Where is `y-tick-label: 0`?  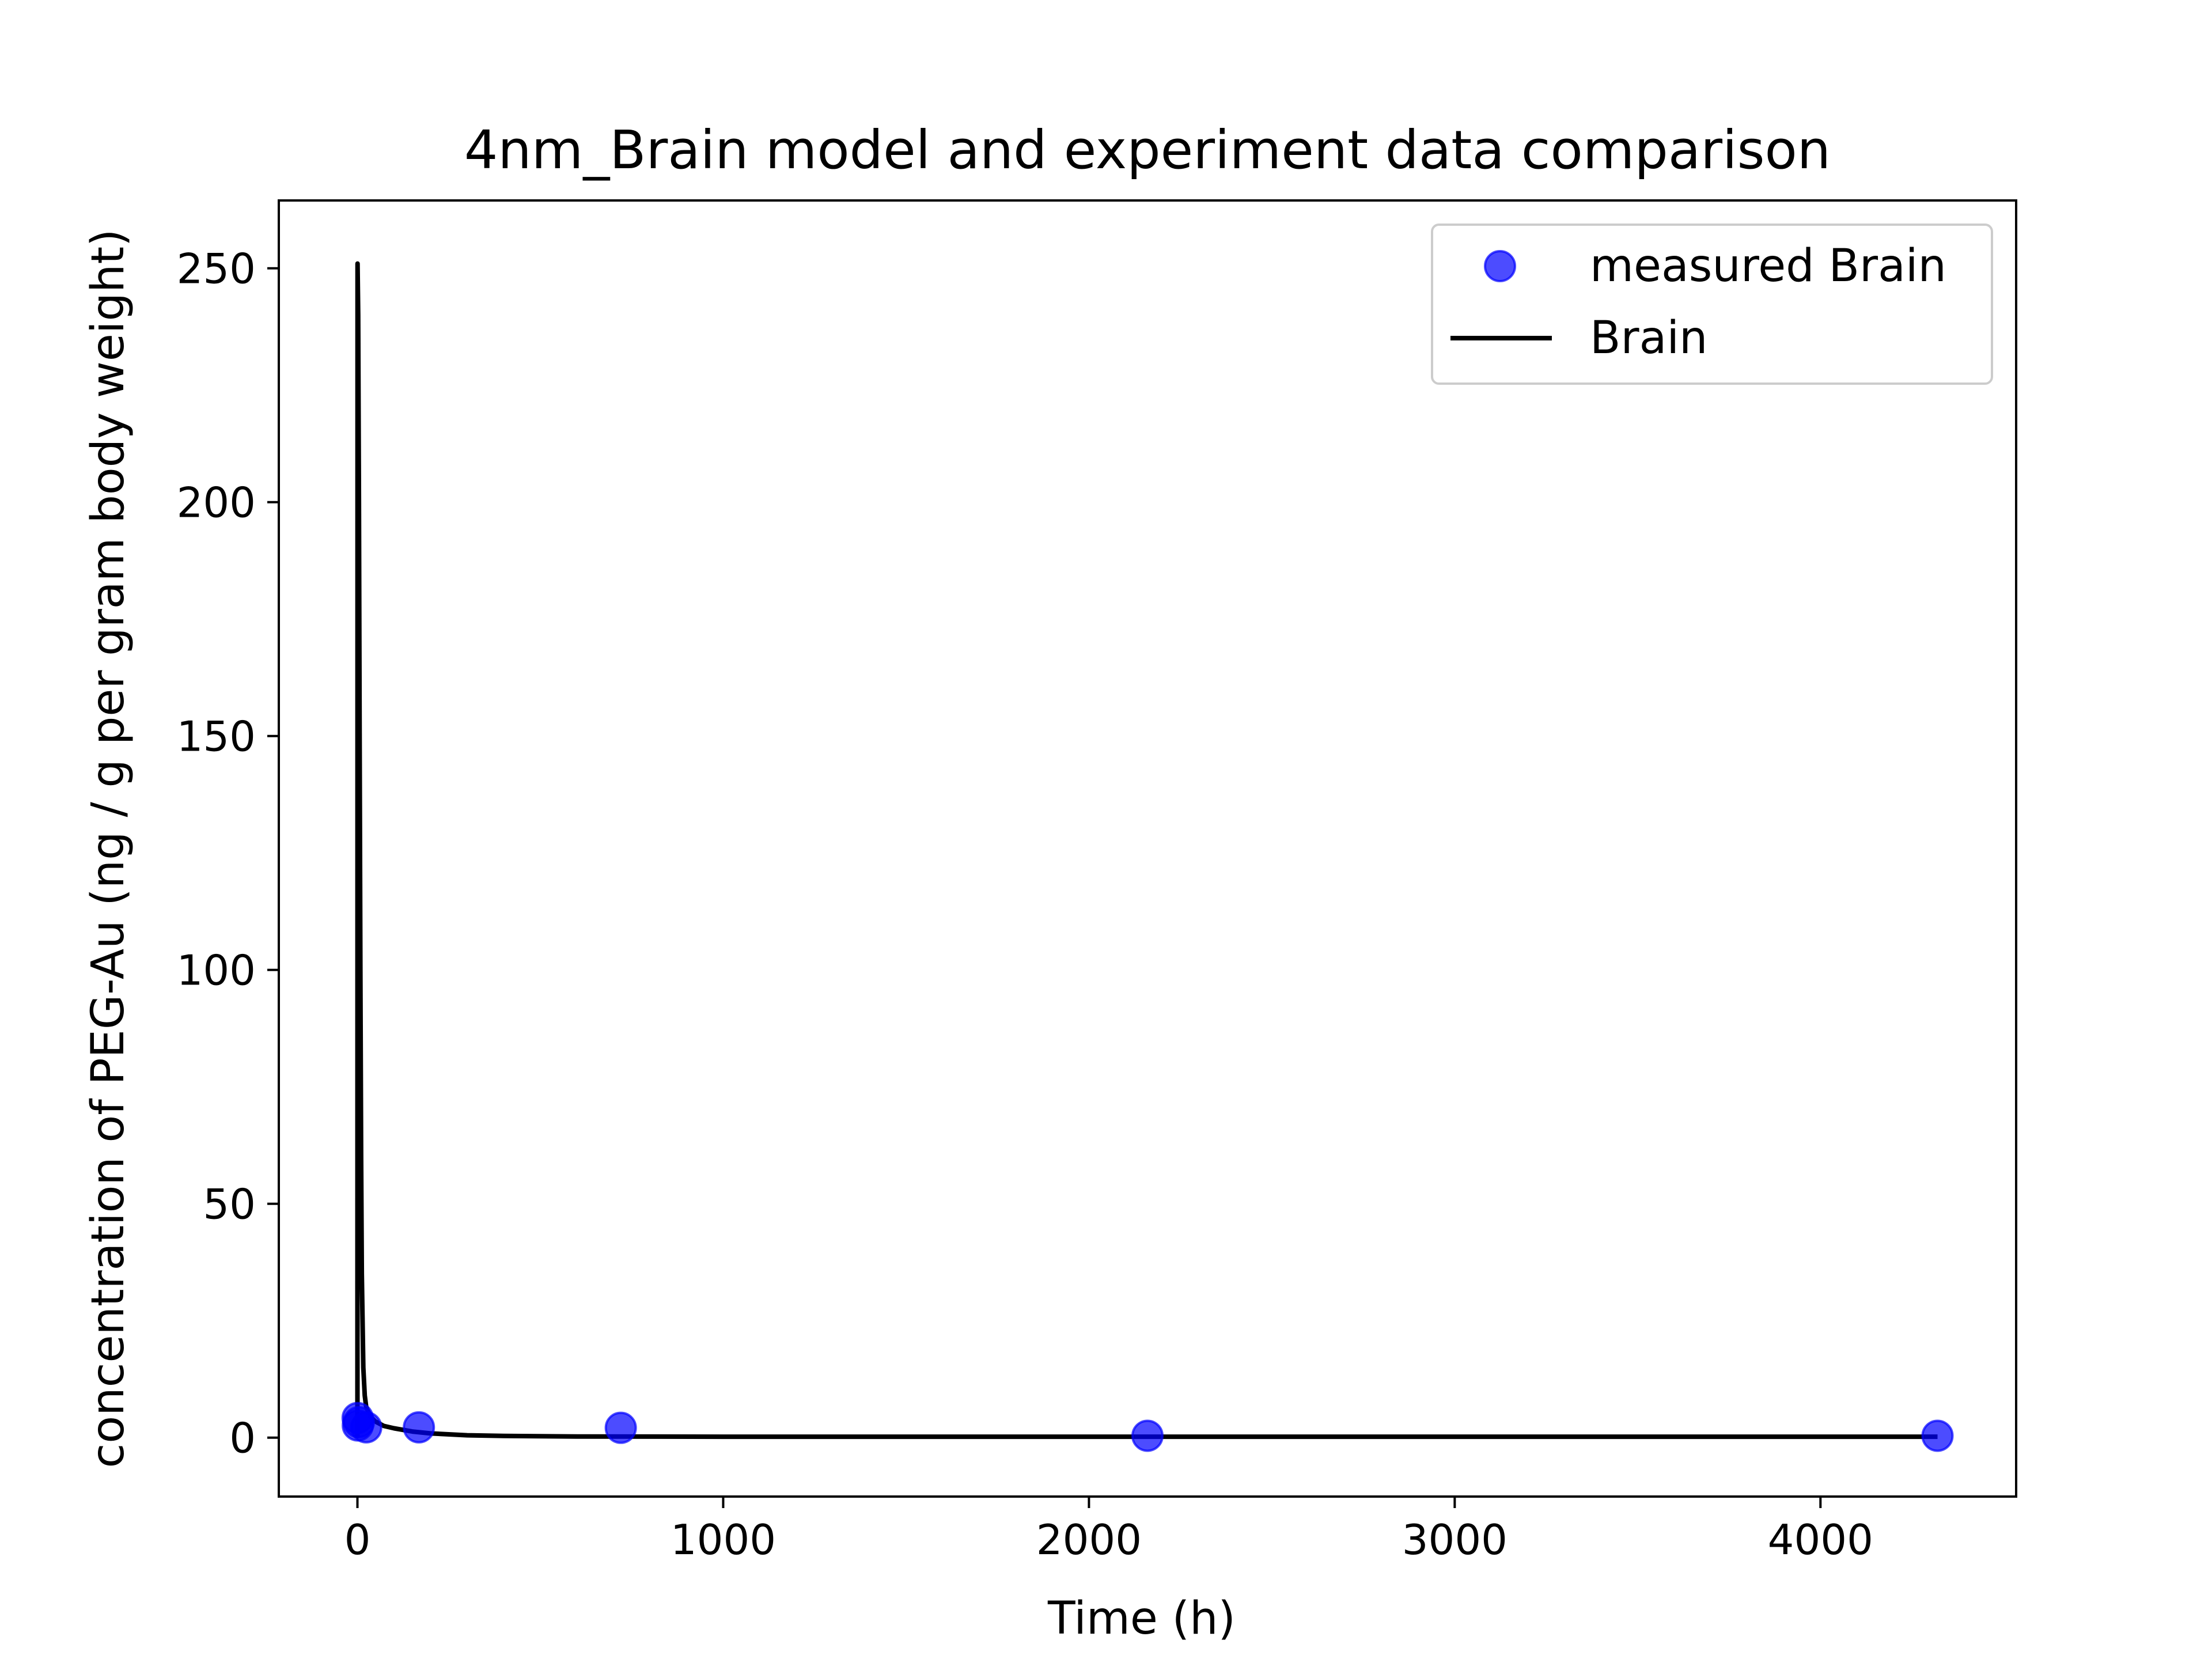
y-tick-label: 0 is located at coordinates (242, 1438).